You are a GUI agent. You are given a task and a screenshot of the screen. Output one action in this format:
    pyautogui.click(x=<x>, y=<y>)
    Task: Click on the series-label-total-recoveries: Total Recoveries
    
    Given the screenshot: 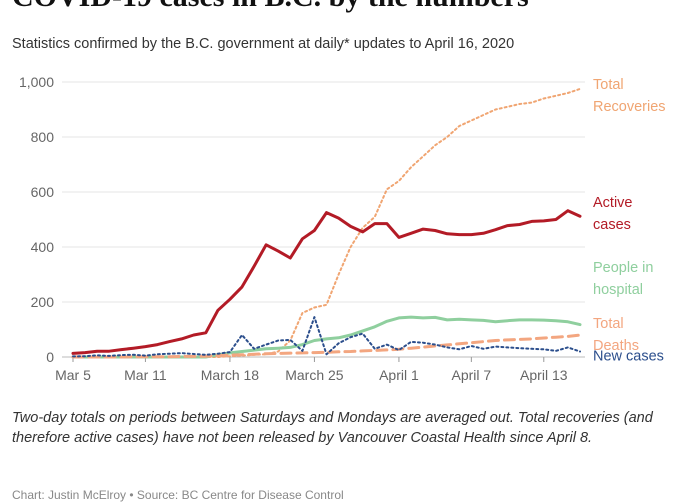 What is the action you would take?
    pyautogui.click(x=629, y=96)
    